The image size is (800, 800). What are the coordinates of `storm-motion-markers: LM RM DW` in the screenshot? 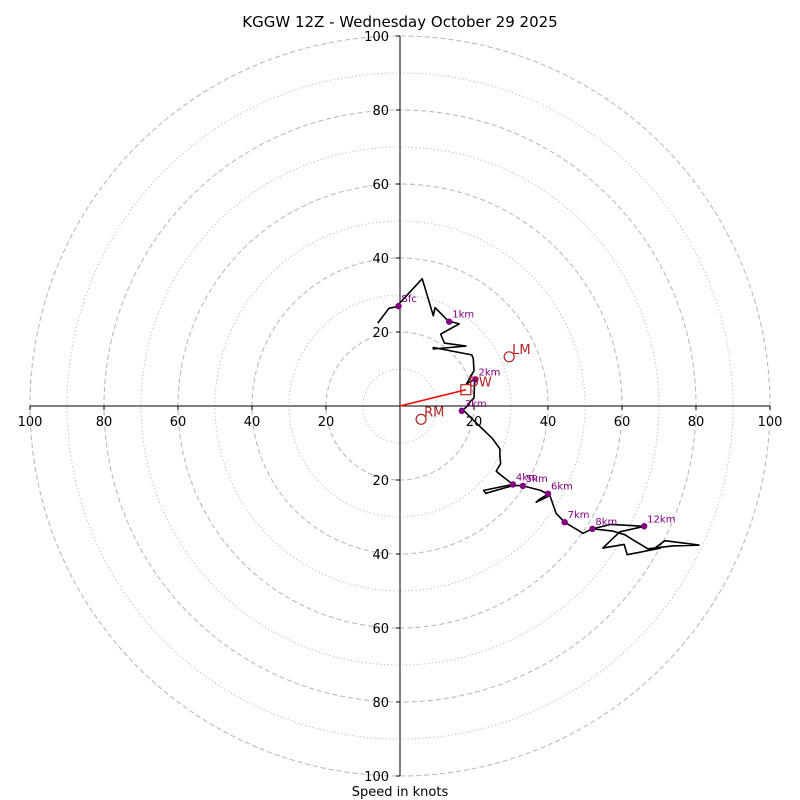 It's located at (473, 384).